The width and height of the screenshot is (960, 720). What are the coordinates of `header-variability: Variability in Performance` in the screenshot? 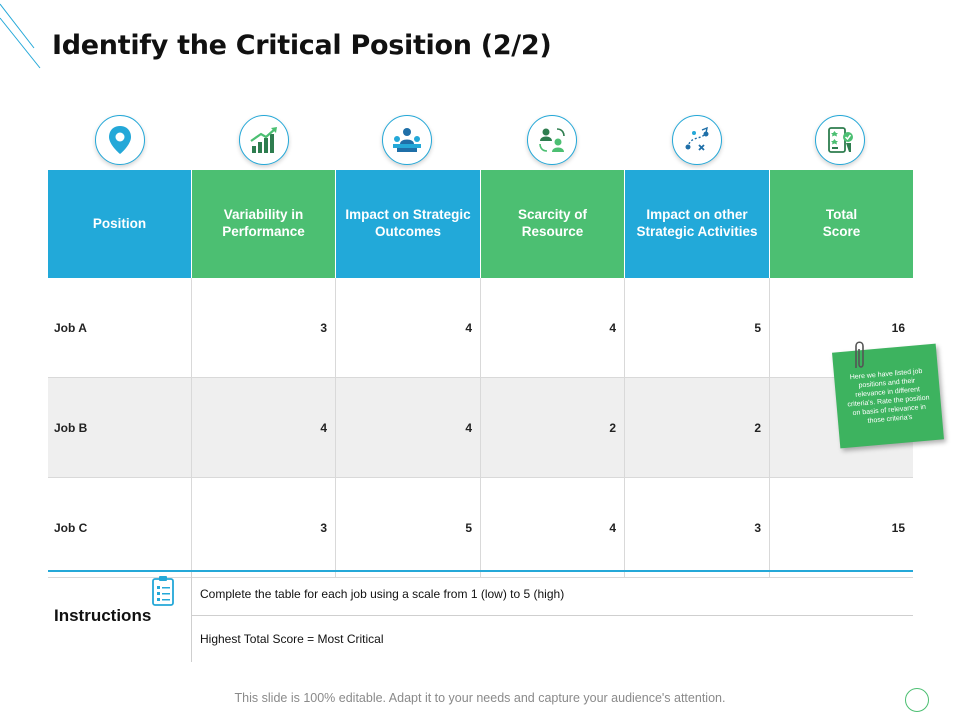 It's located at (264, 224).